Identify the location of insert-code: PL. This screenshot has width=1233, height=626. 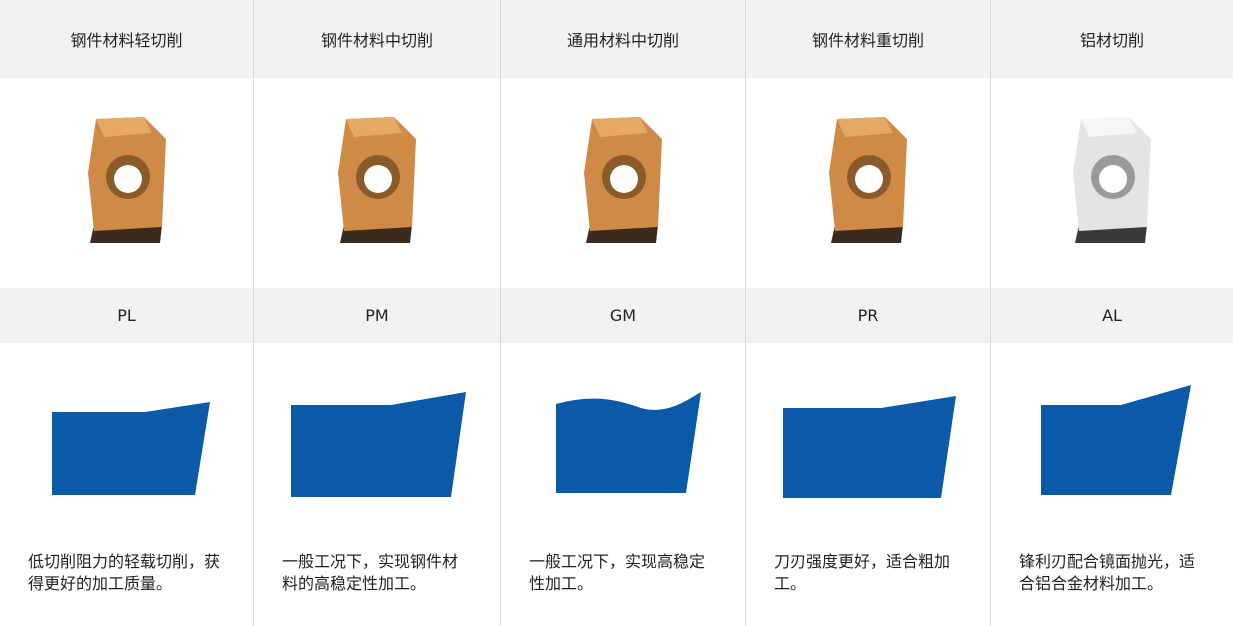
(126, 315).